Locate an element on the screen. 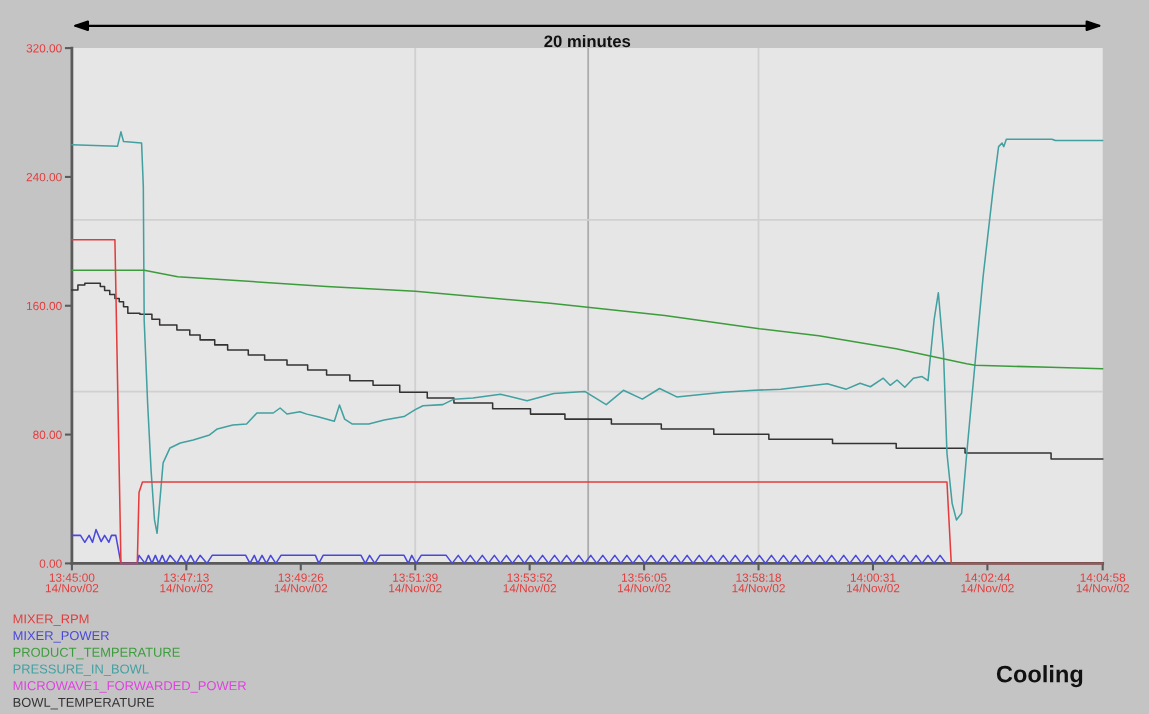 Image resolution: width=1149 pixels, height=714 pixels. legend-label: MICROWAVE1_FORWARDED_POWER is located at coordinates (129, 687).